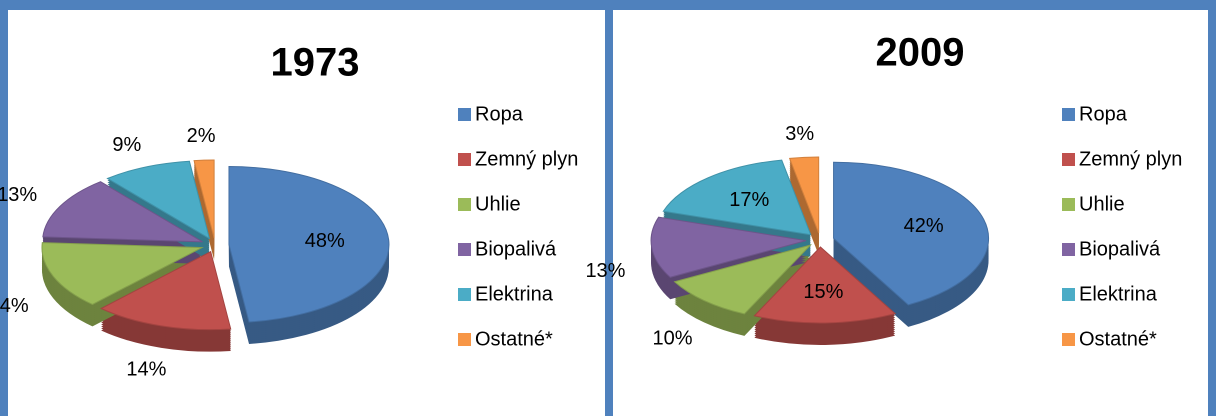  Describe the element at coordinates (799, 134) in the screenshot. I see `data-label: 3%` at that location.